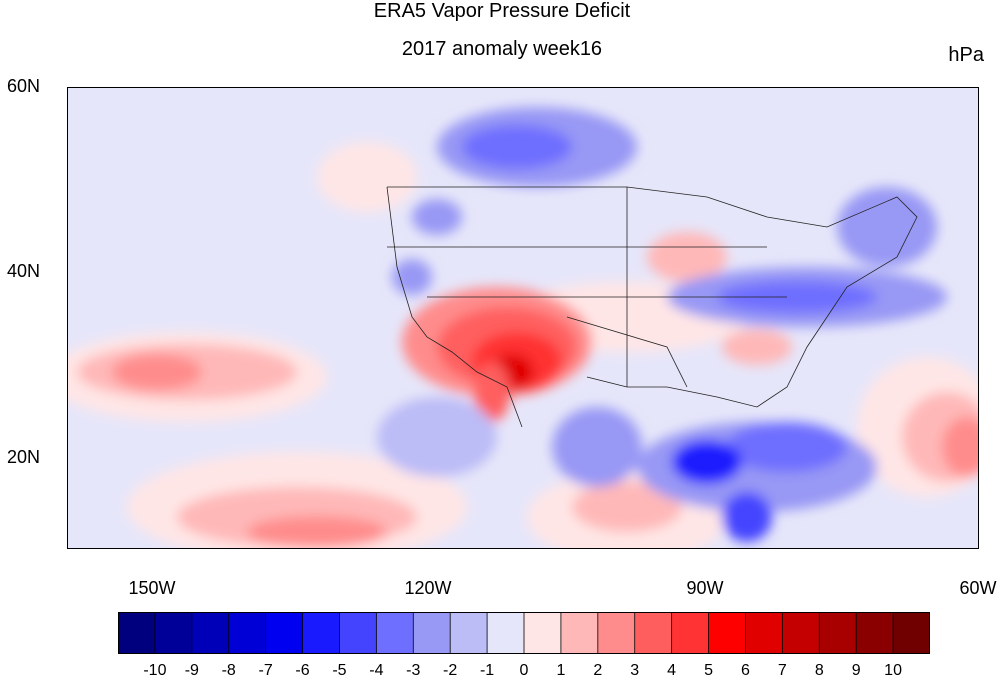 The width and height of the screenshot is (1004, 681). What do you see at coordinates (450, 670) in the screenshot?
I see `colorbar-tick-label: -2` at bounding box center [450, 670].